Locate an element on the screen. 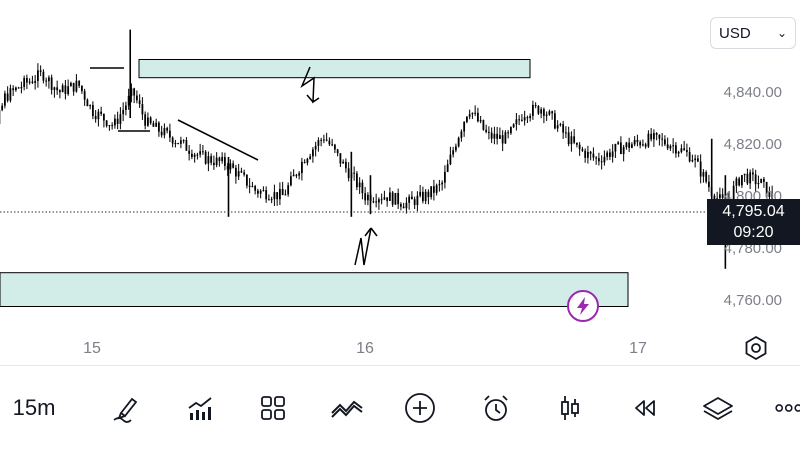  more-icon is located at coordinates (787, 408).